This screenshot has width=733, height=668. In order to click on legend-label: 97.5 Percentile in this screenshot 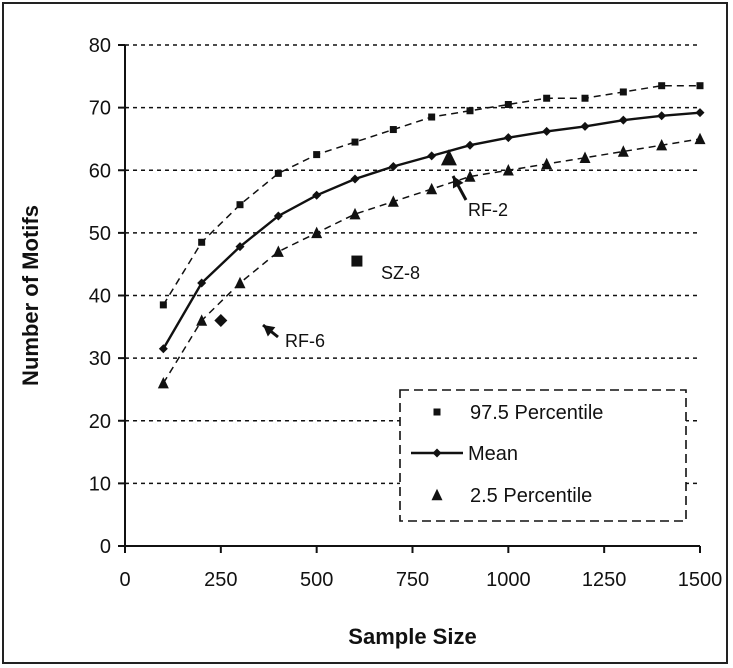, I will do `click(536, 413)`.